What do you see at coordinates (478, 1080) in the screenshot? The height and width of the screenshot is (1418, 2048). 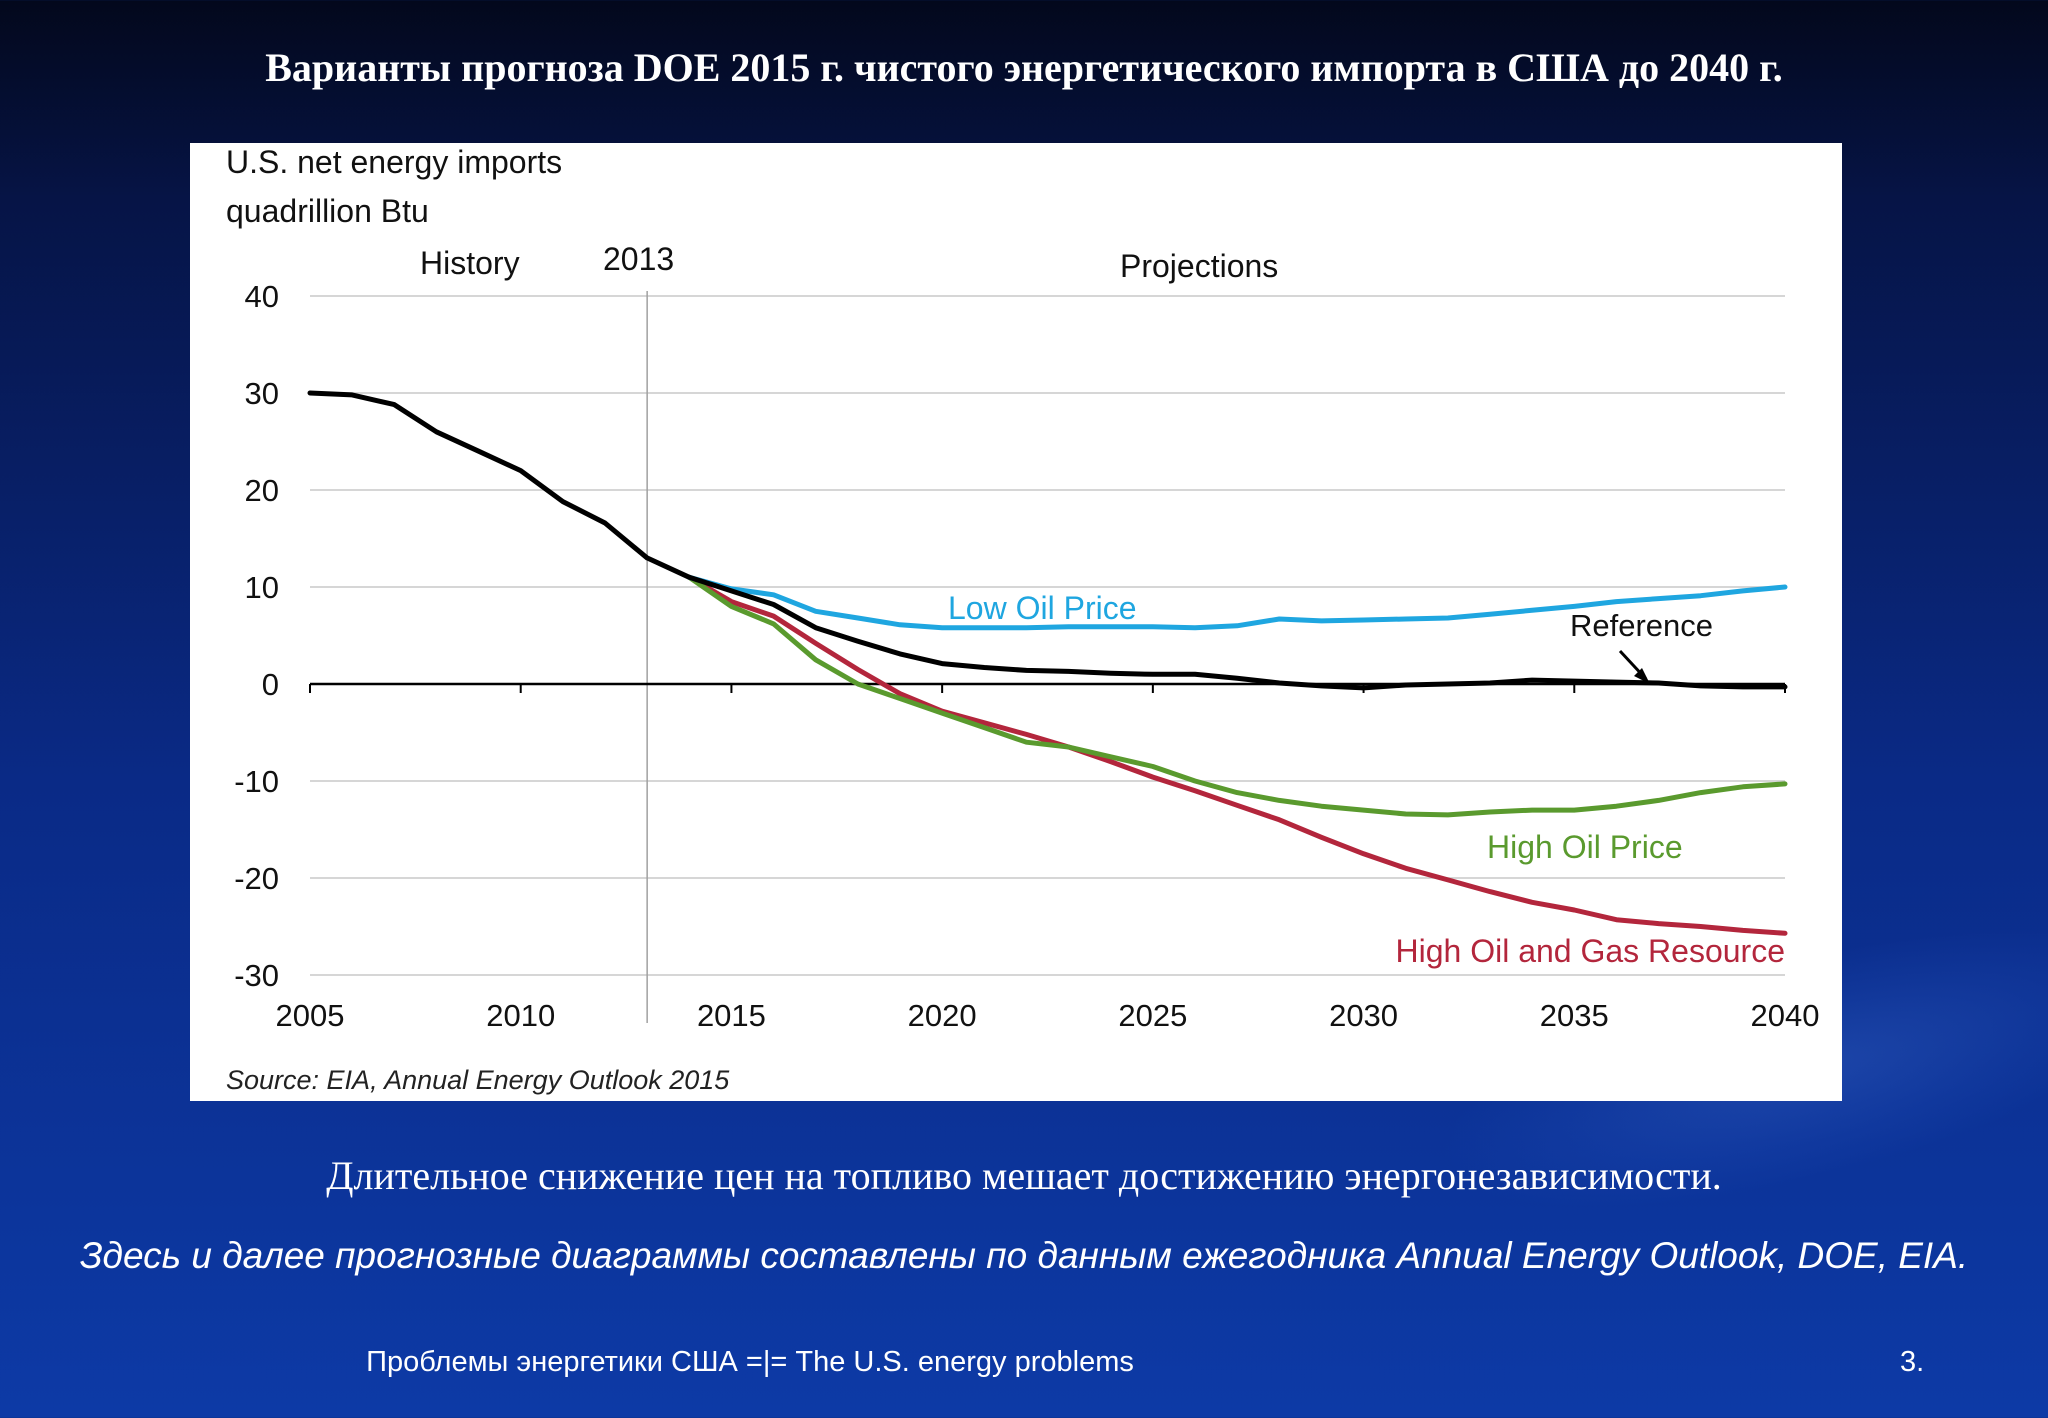 I see `source-note: Source: EIA, Annual Energy Outlook 2015` at bounding box center [478, 1080].